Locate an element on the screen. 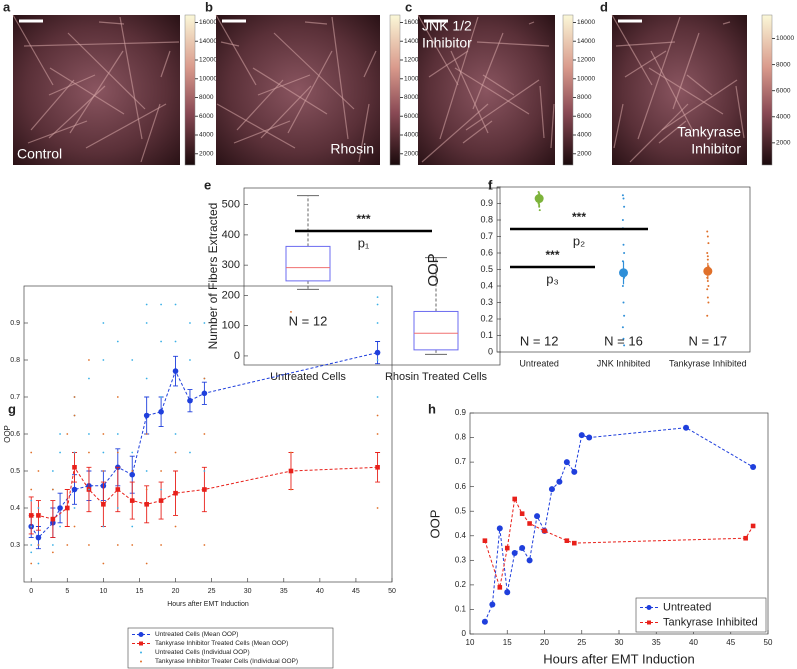 Image resolution: width=797 pixels, height=669 pixels. y-tick-label: 200 is located at coordinates (231, 295).